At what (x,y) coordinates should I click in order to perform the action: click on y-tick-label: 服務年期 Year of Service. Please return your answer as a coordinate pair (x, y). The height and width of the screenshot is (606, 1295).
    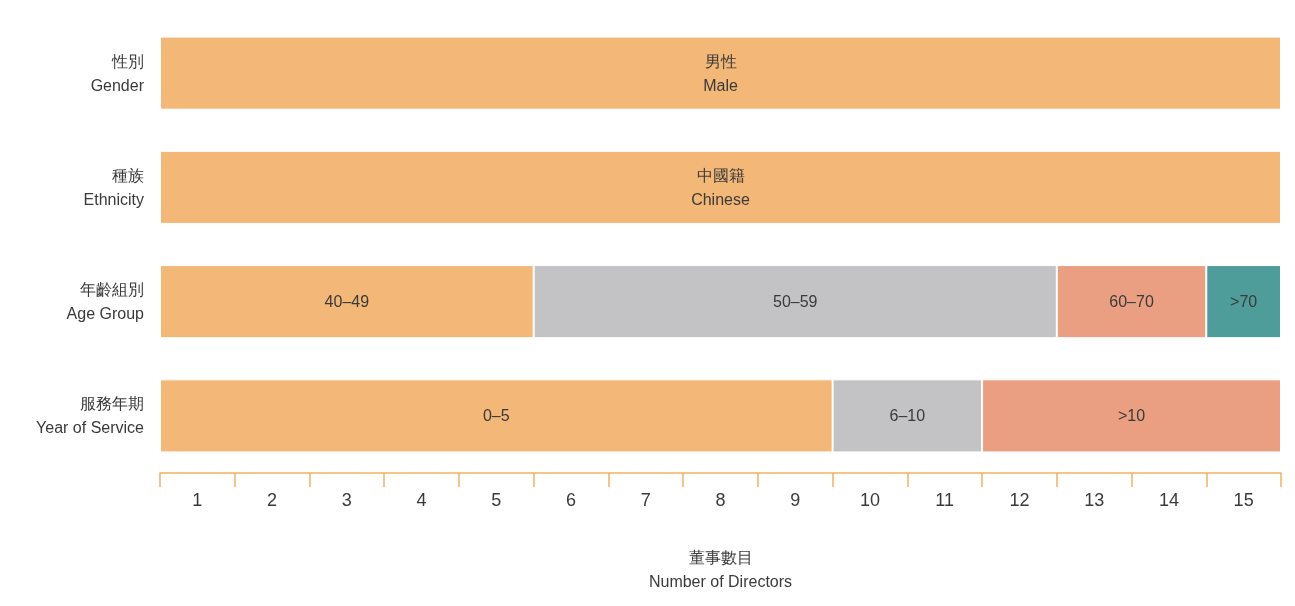
    Looking at the image, I should click on (90, 416).